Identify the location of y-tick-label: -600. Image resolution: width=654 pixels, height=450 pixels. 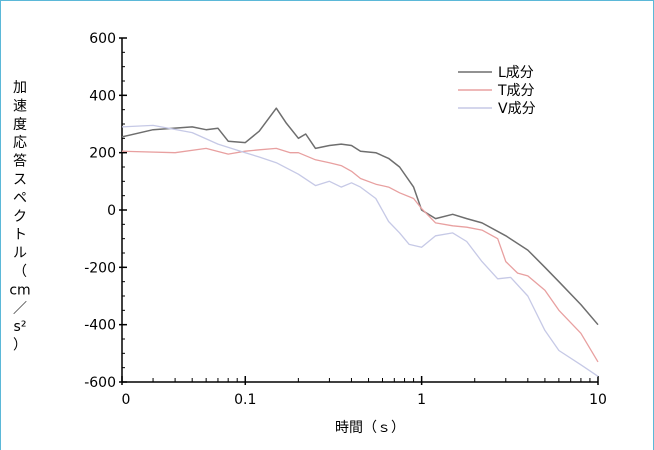
(100, 383).